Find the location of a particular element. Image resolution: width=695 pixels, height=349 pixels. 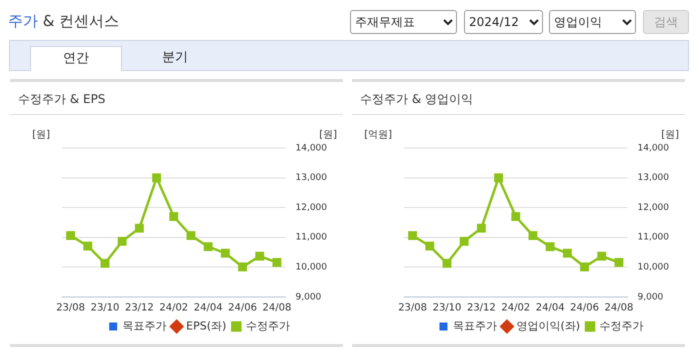

chart-title: 수정주가 & 영업이익 is located at coordinates (416, 99).